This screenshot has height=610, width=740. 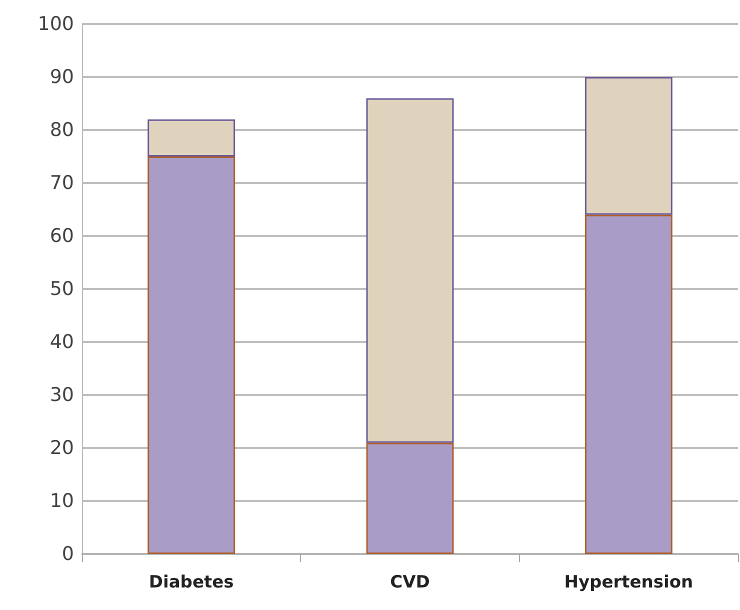 What do you see at coordinates (62, 395) in the screenshot?
I see `y-tick-label: 30` at bounding box center [62, 395].